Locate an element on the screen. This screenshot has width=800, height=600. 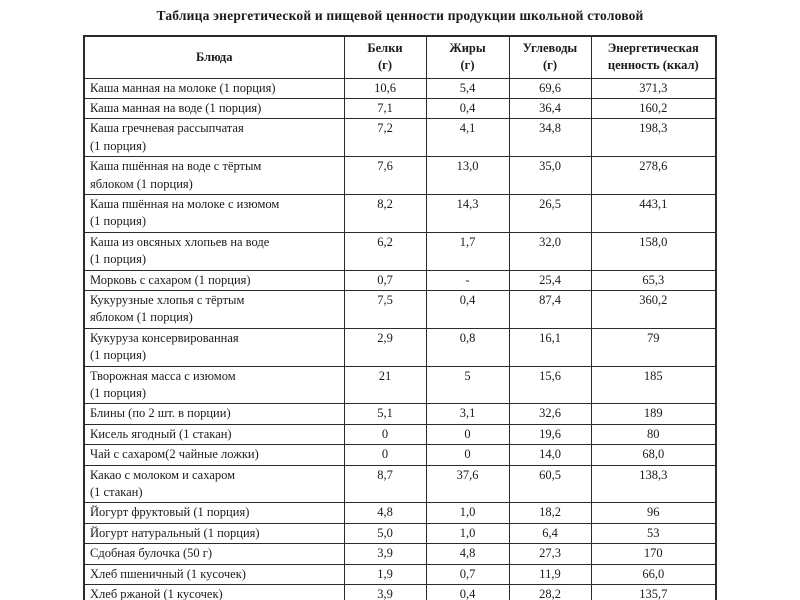
carbs-cell: 34,8 is located at coordinates (550, 138).